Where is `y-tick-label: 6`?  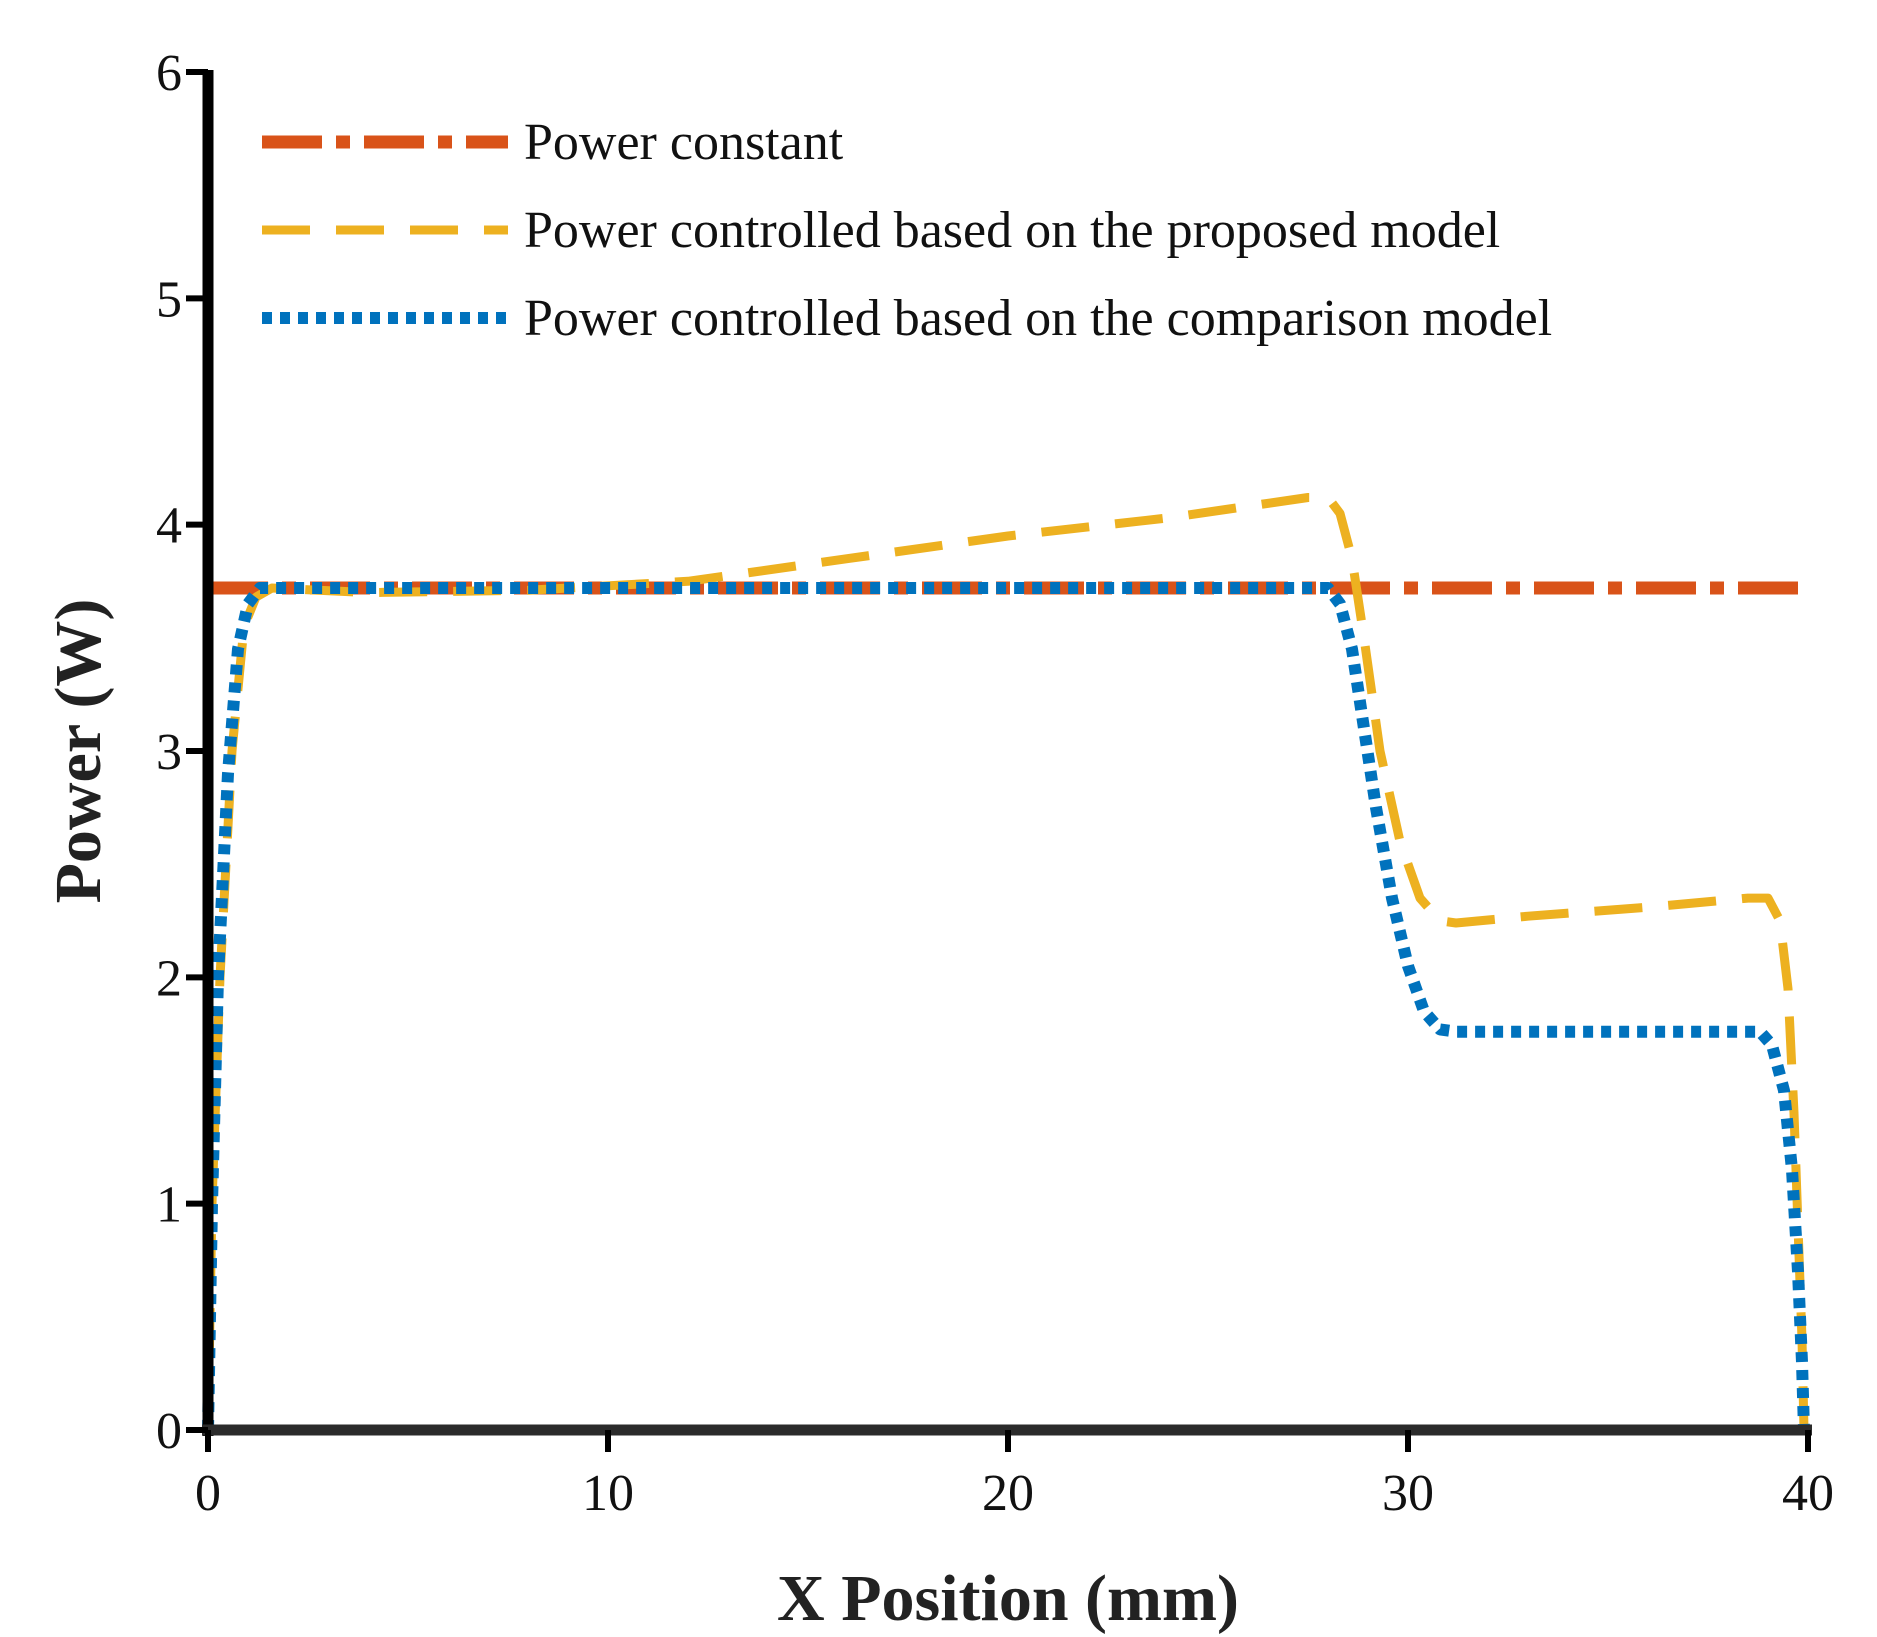 y-tick-label: 6 is located at coordinates (169, 73).